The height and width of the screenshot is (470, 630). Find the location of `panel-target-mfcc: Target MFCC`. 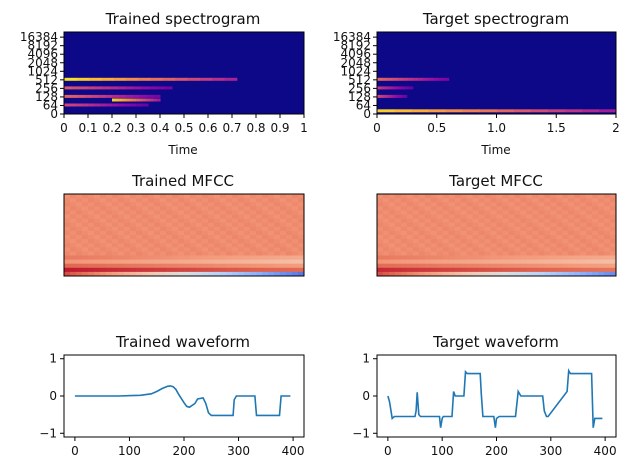

panel-target-mfcc: Target MFCC is located at coordinates (496, 224).